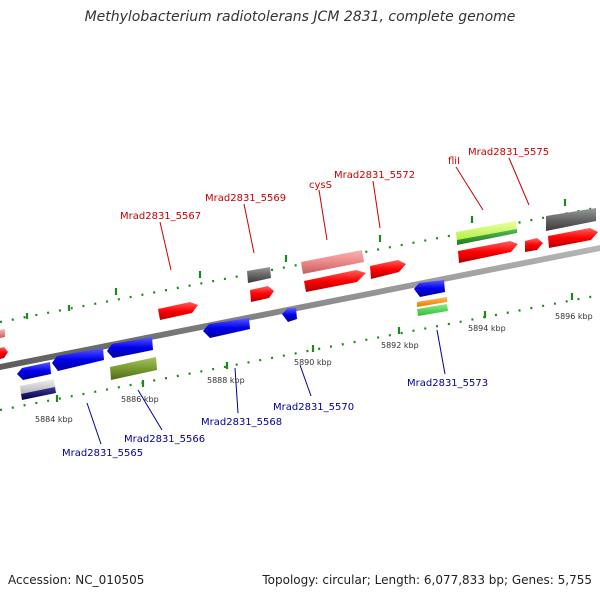 This screenshot has height=600, width=600. What do you see at coordinates (133, 368) in the screenshot?
I see `gene-mrad2831-5566-olive` at bounding box center [133, 368].